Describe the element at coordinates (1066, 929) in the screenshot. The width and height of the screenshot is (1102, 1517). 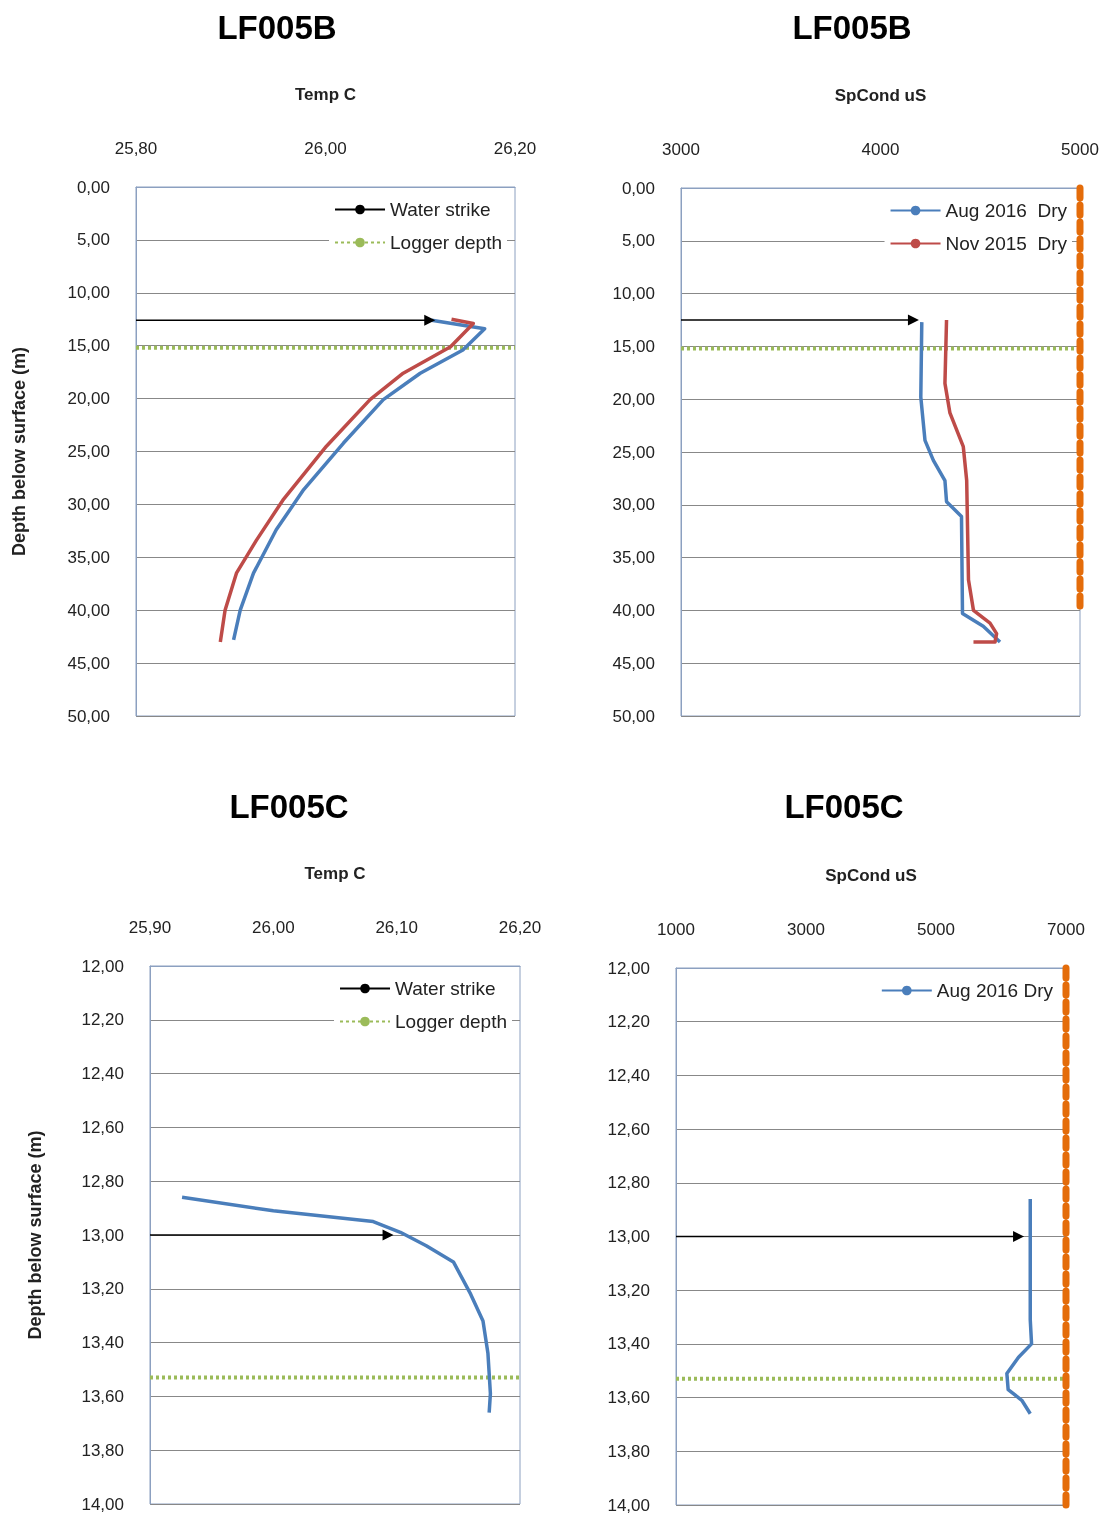
I see `x-tick-label: 7000` at that location.